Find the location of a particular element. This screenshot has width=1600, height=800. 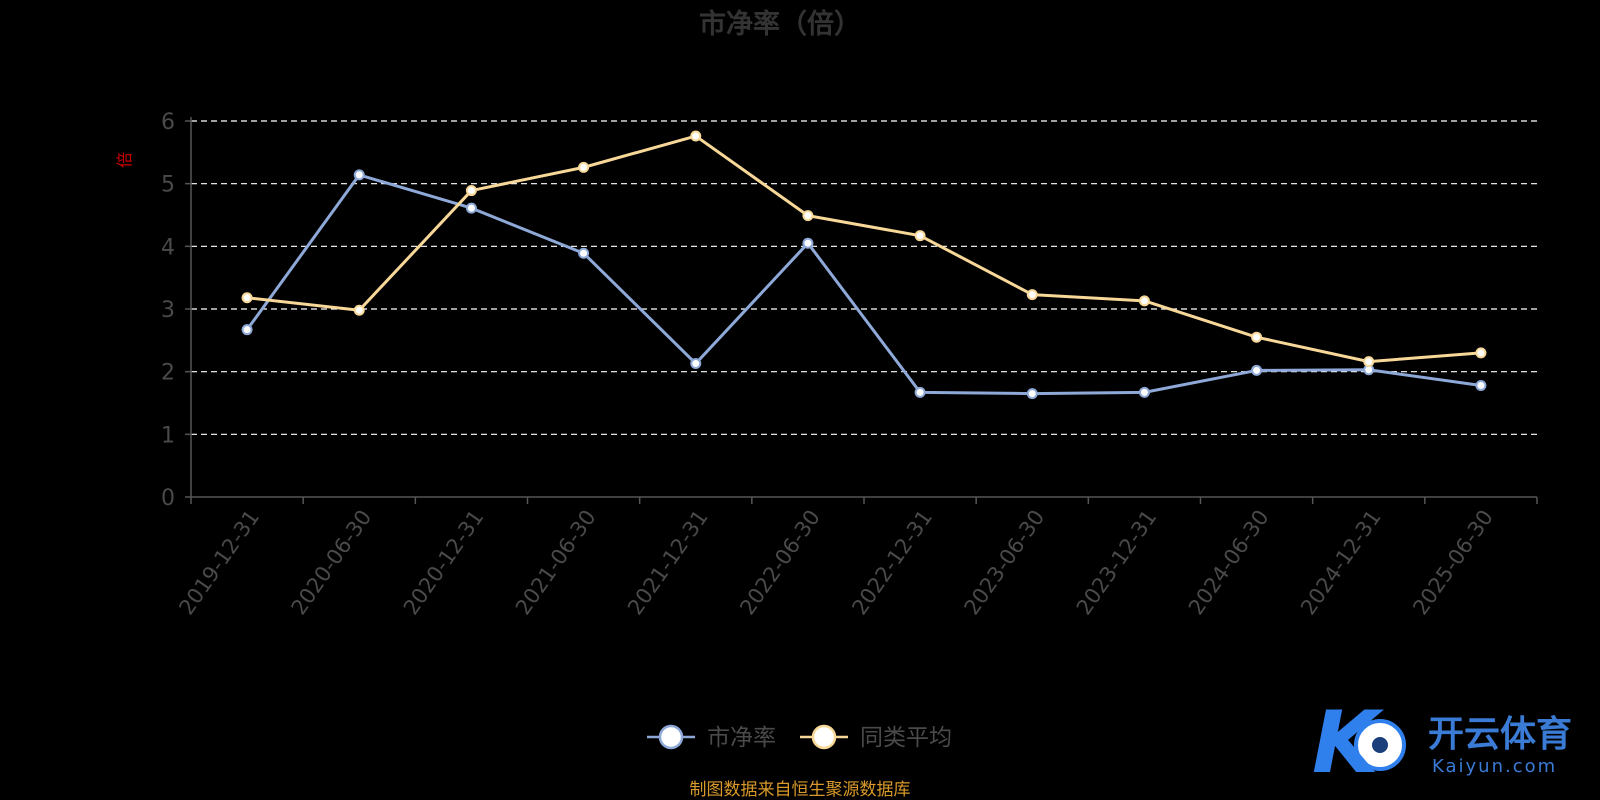

legend-label-series-1: 市净率 is located at coordinates (741, 738).